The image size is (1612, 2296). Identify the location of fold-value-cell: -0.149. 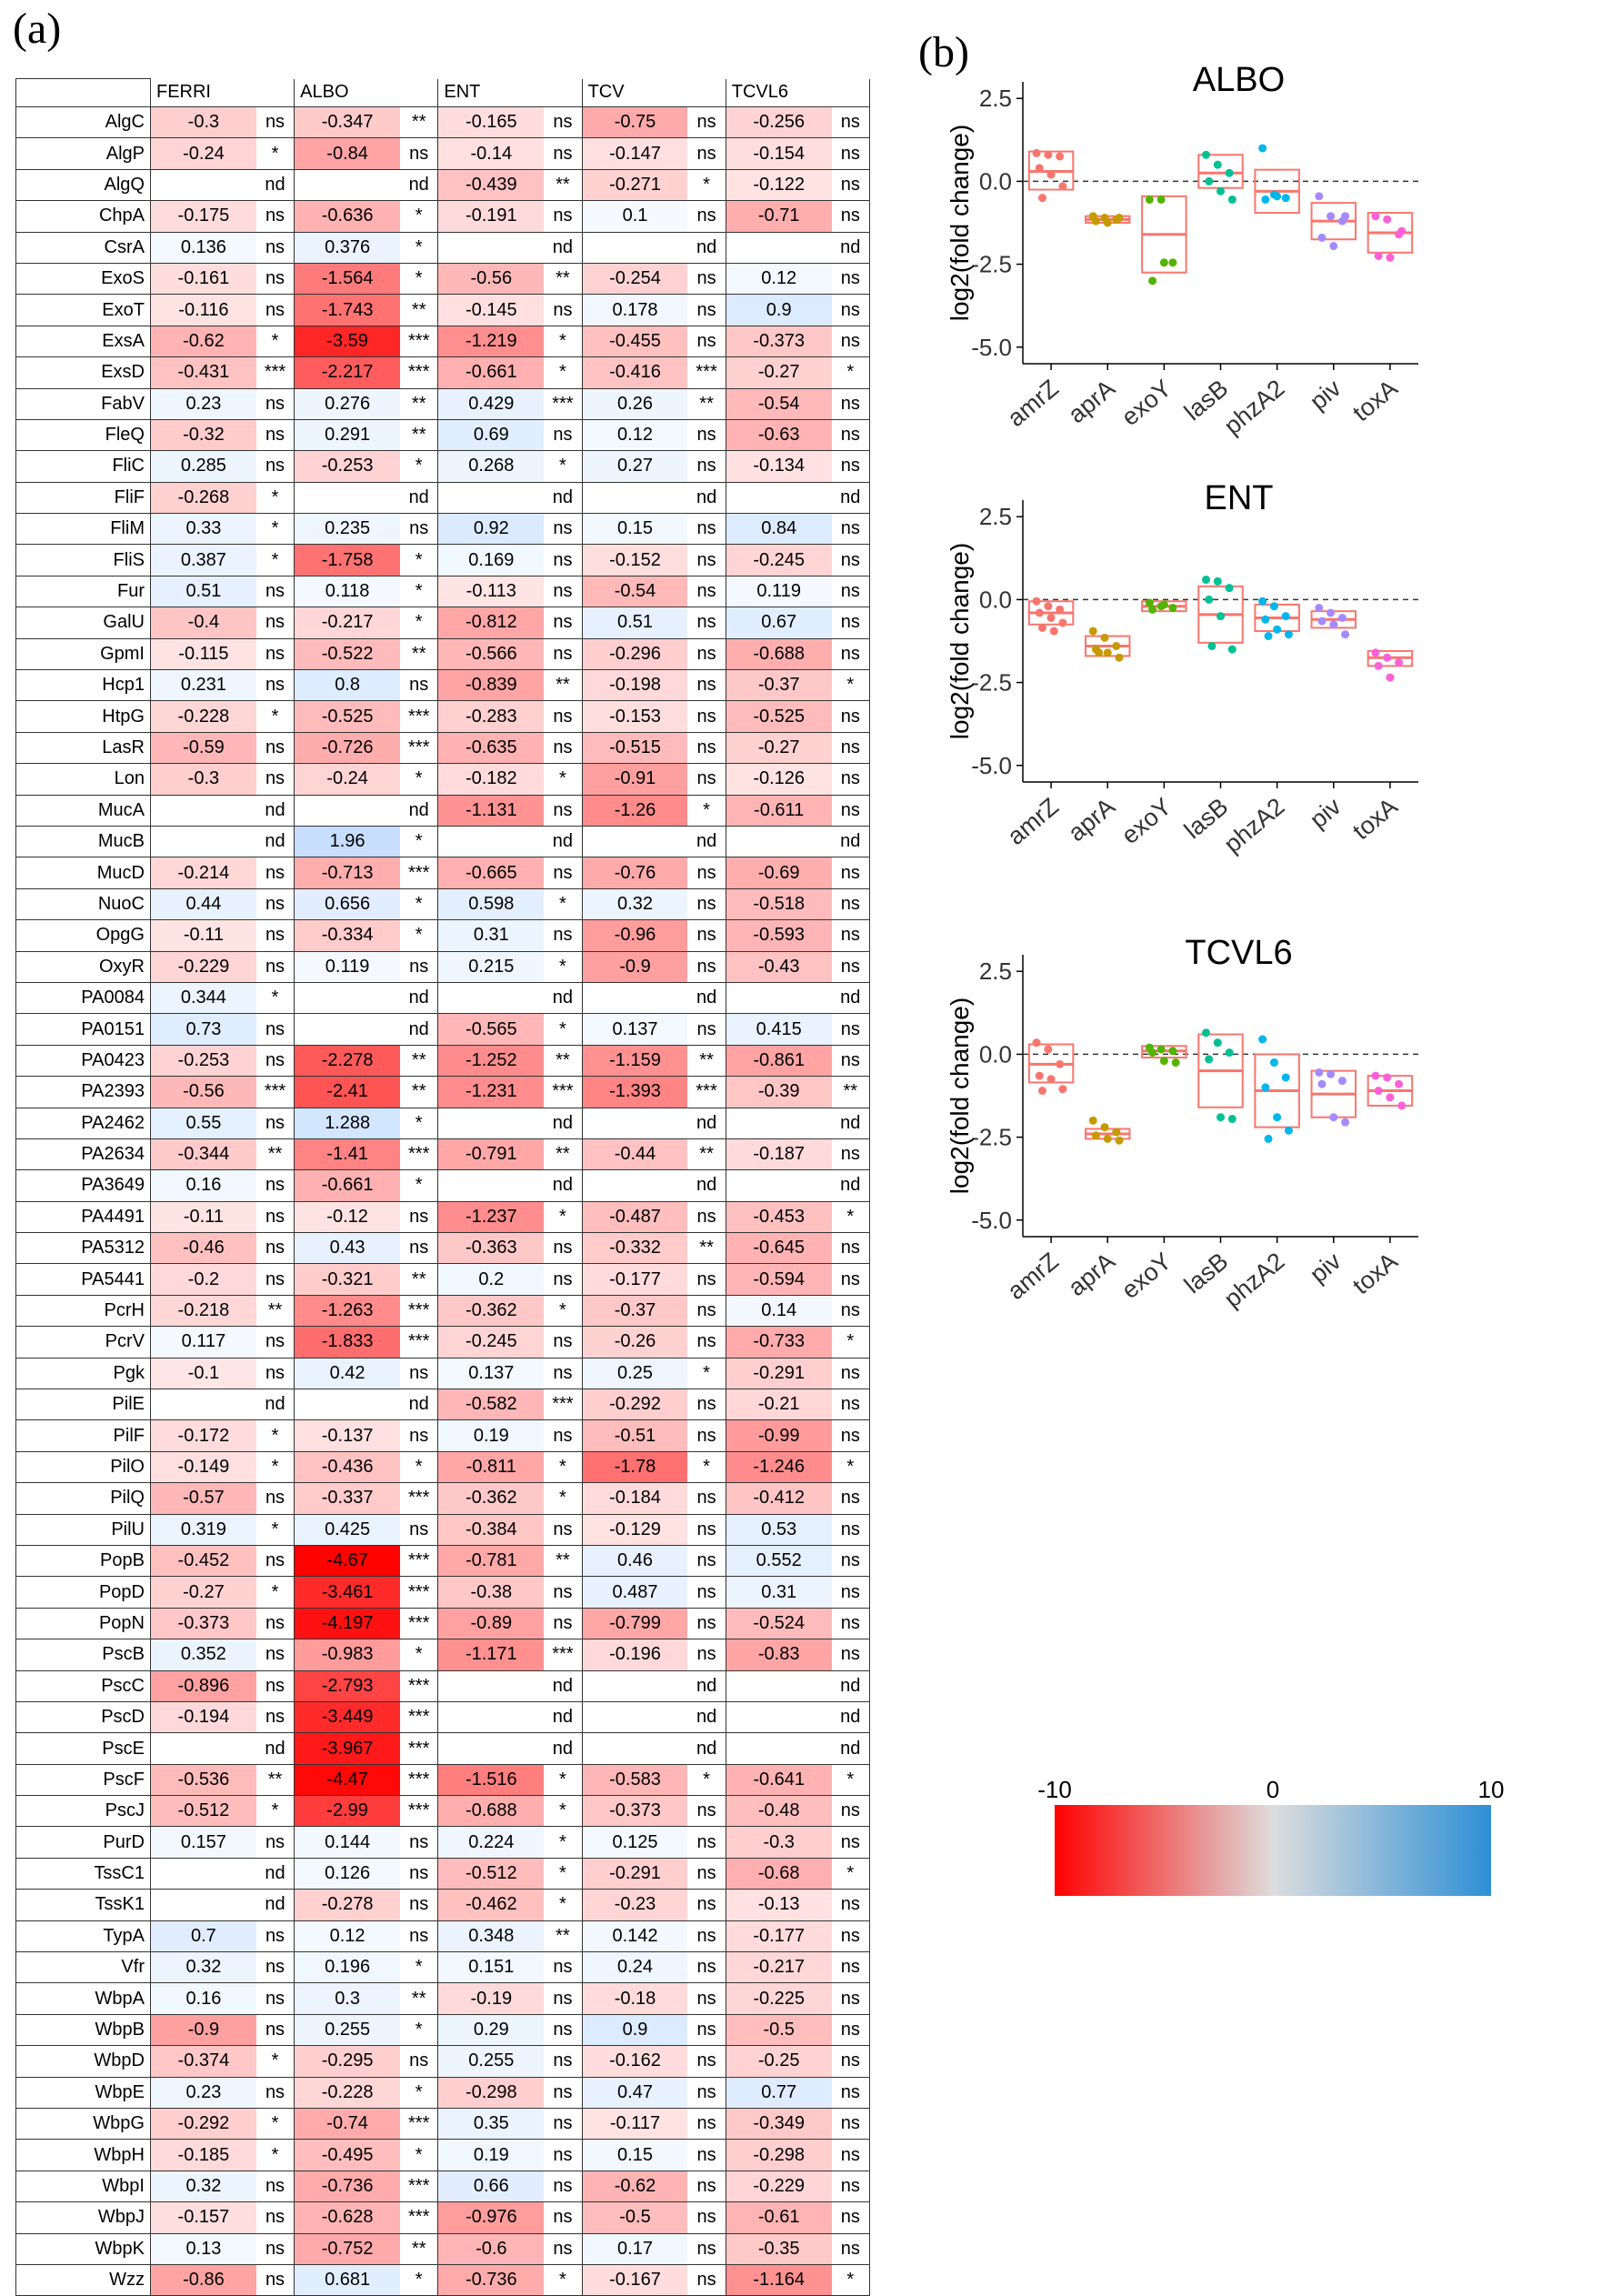
(203, 1467).